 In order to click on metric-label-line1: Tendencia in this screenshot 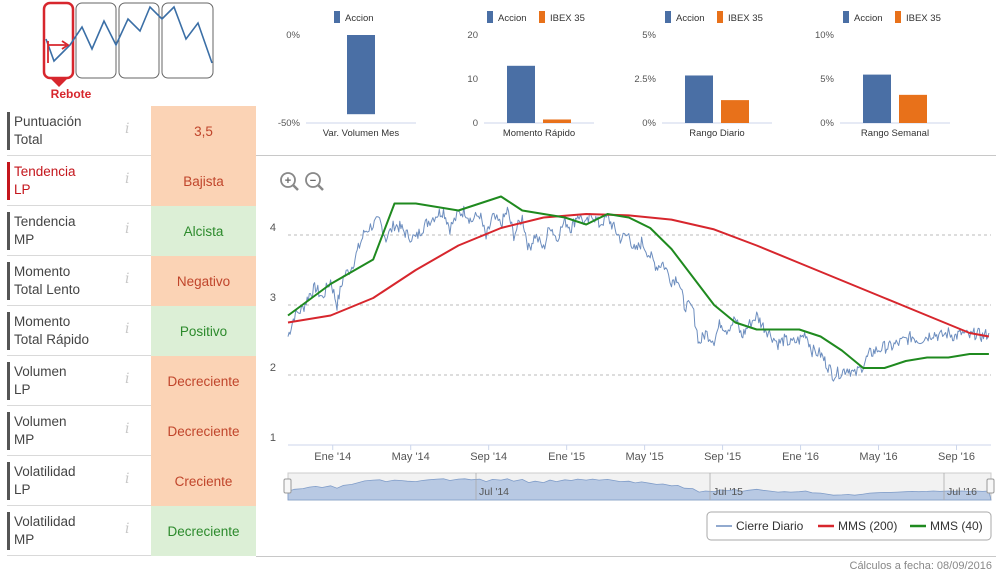, I will do `click(45, 221)`.